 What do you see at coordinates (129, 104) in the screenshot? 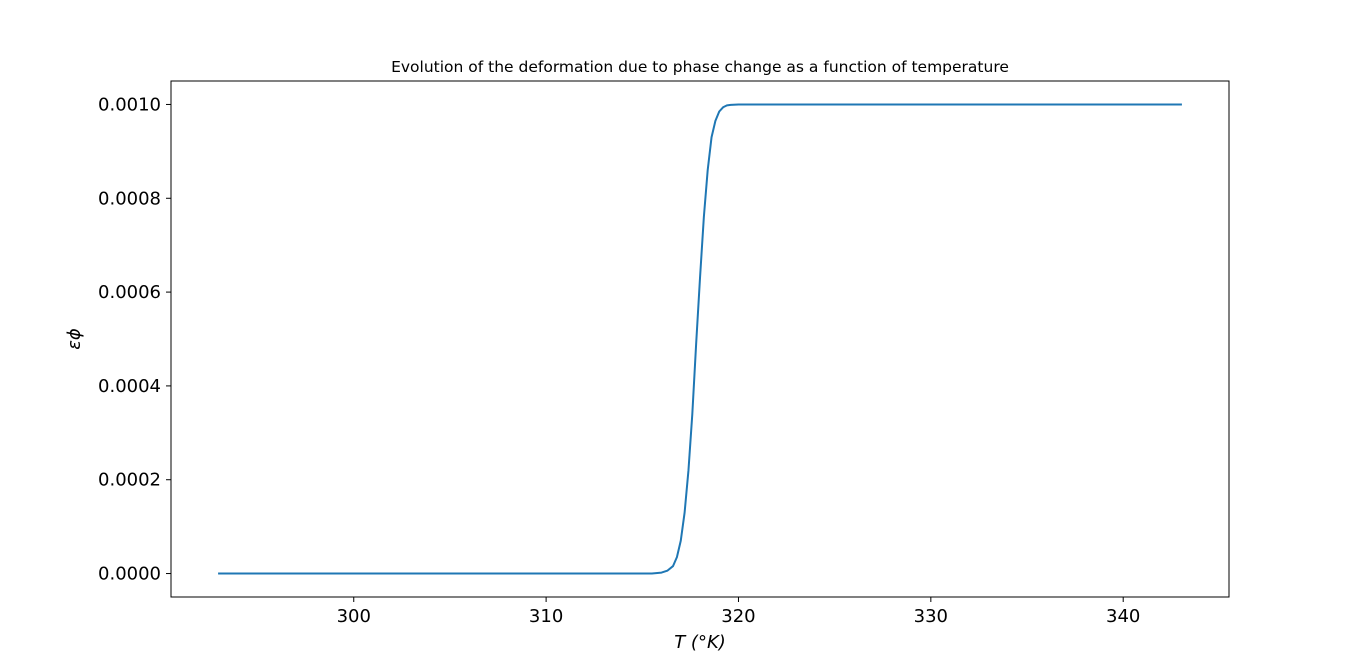
I see `y-tick-label: 0.0010` at bounding box center [129, 104].